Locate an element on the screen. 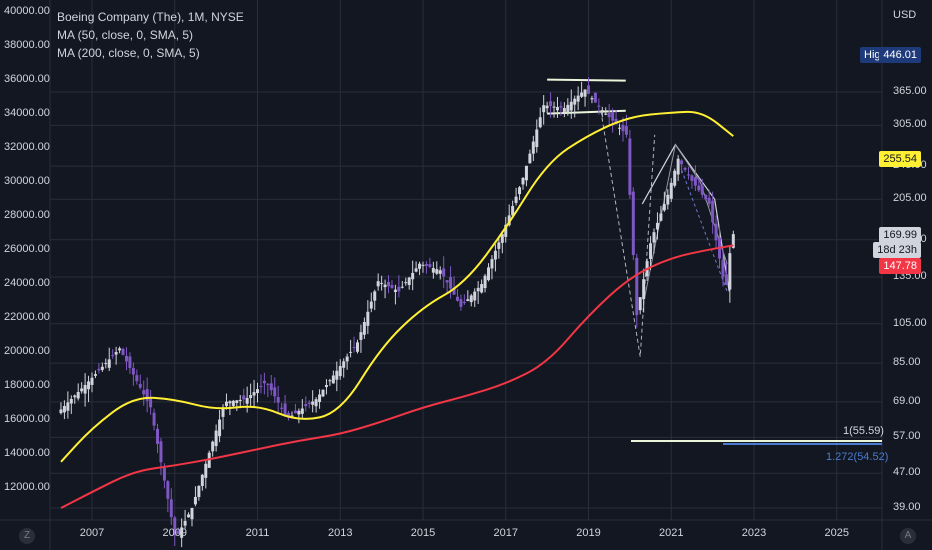 The width and height of the screenshot is (932, 550). log-scale-toggle: Z is located at coordinates (27, 536).